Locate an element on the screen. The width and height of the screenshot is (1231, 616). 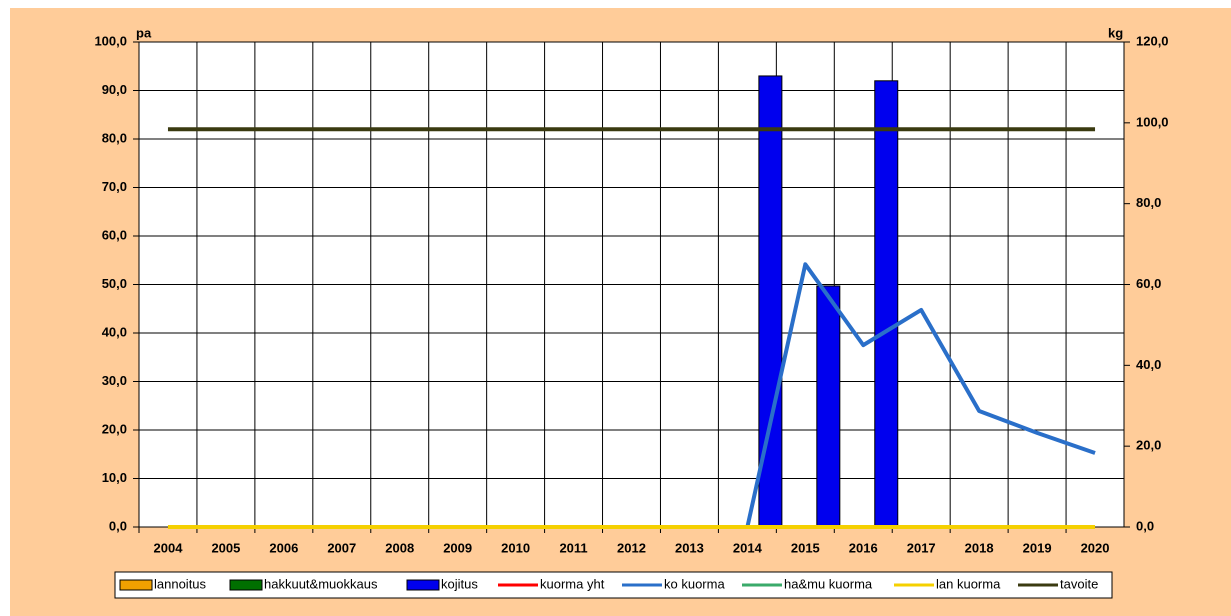
y2-tick-label: 60,0 is located at coordinates (1148, 283).